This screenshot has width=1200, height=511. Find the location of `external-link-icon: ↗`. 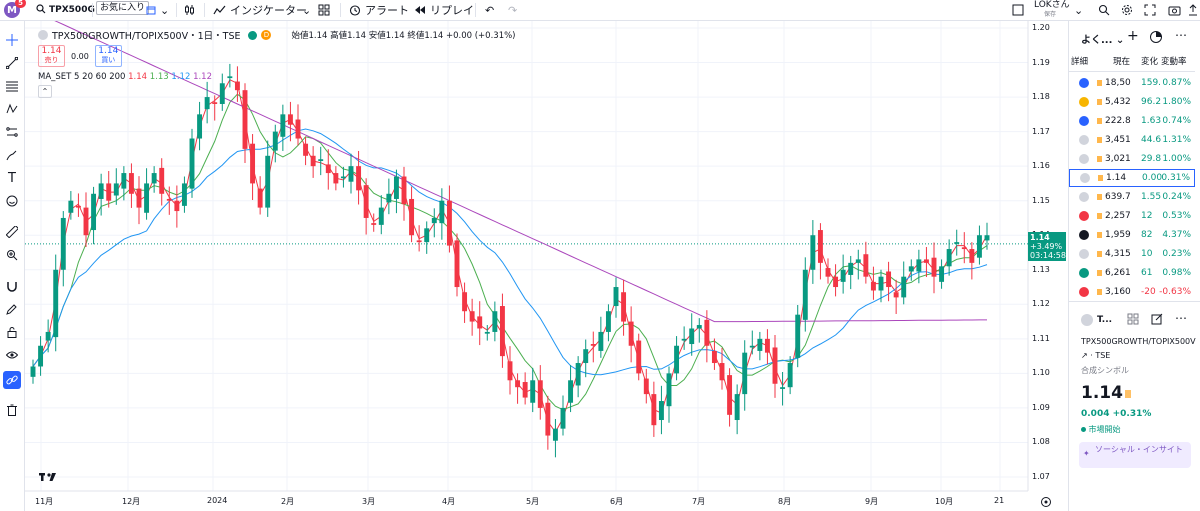

external-link-icon: ↗ is located at coordinates (1084, 355).